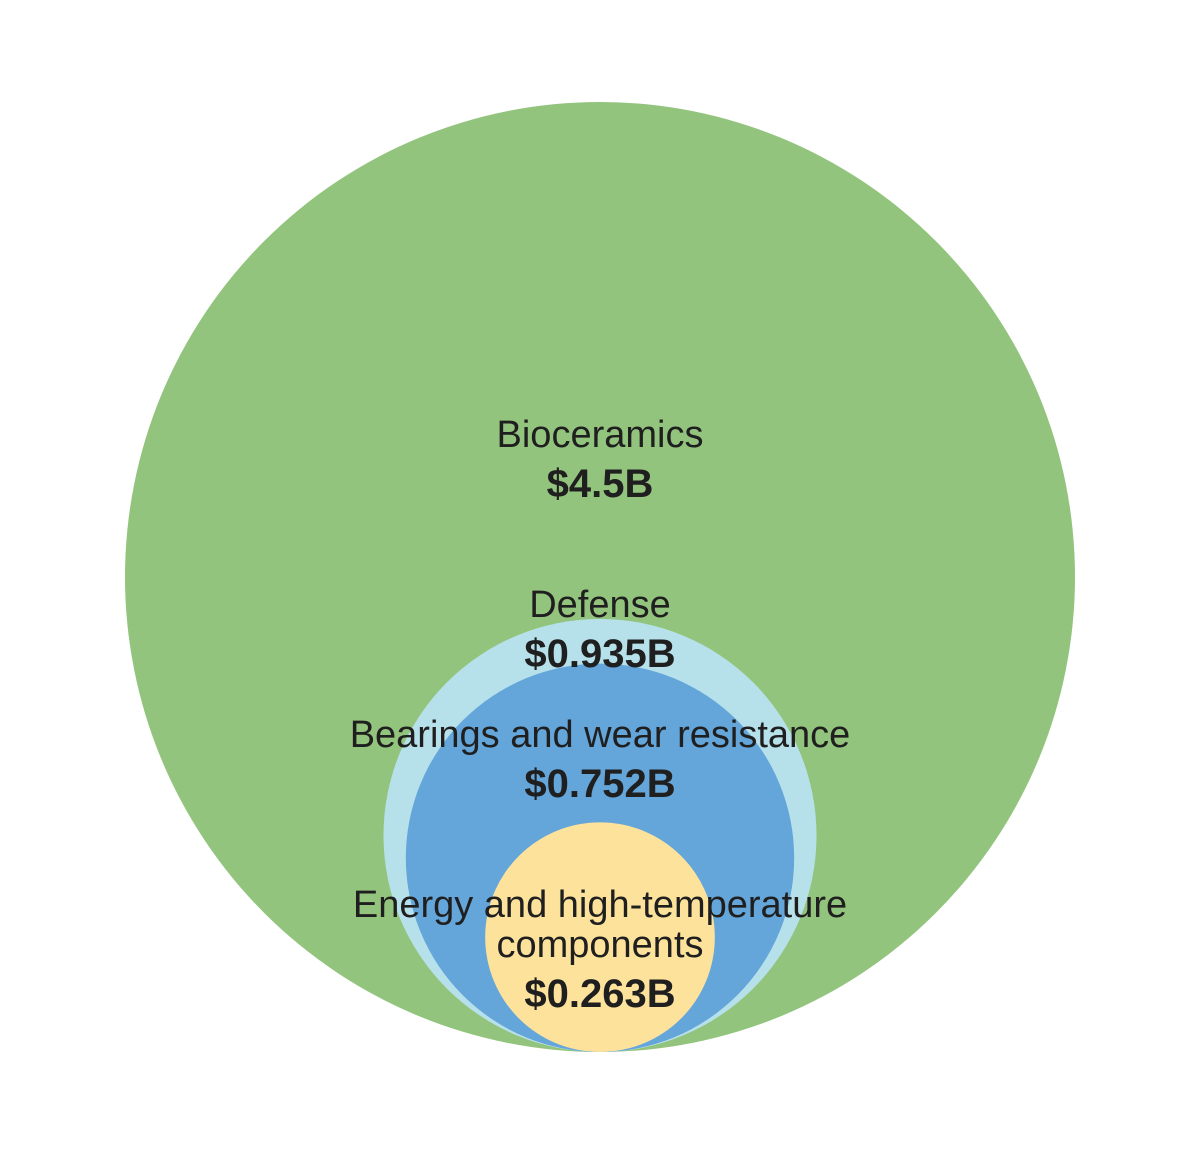 The width and height of the screenshot is (1200, 1174). What do you see at coordinates (600, 435) in the screenshot?
I see `category-label: Bioceramics` at bounding box center [600, 435].